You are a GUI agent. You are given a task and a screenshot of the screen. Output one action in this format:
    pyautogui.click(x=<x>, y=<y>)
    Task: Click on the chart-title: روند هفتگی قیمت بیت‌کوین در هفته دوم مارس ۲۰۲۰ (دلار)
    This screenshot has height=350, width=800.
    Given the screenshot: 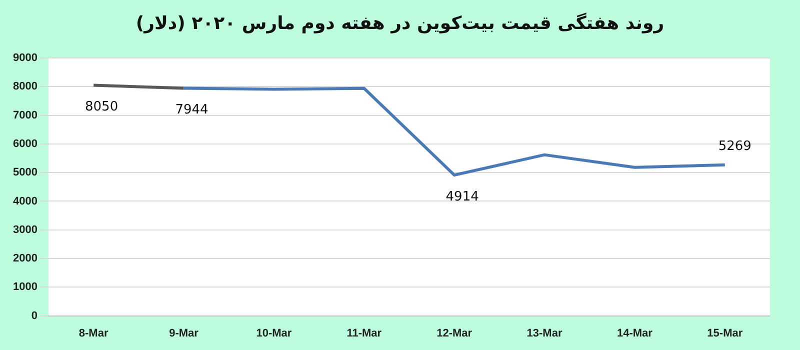 What is the action you would take?
    pyautogui.click(x=400, y=24)
    